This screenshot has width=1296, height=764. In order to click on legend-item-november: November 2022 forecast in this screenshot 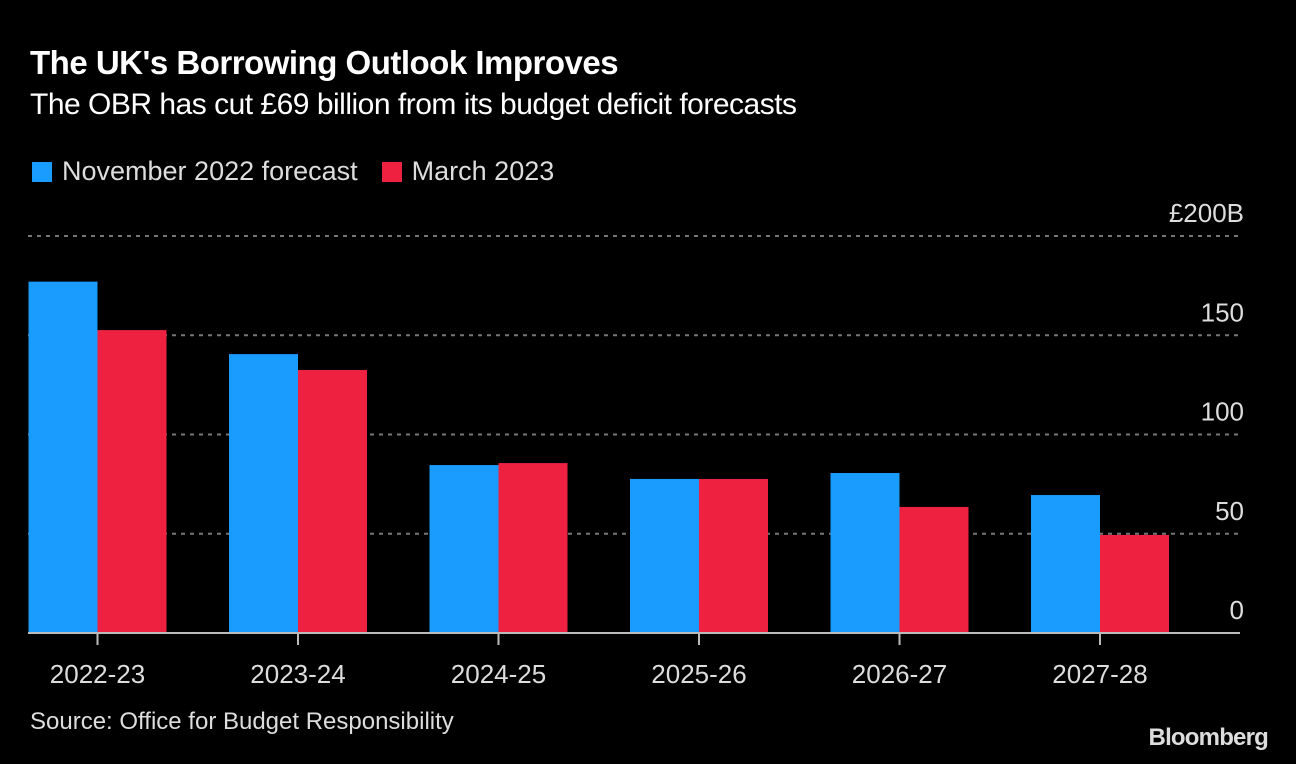, I will do `click(195, 171)`.